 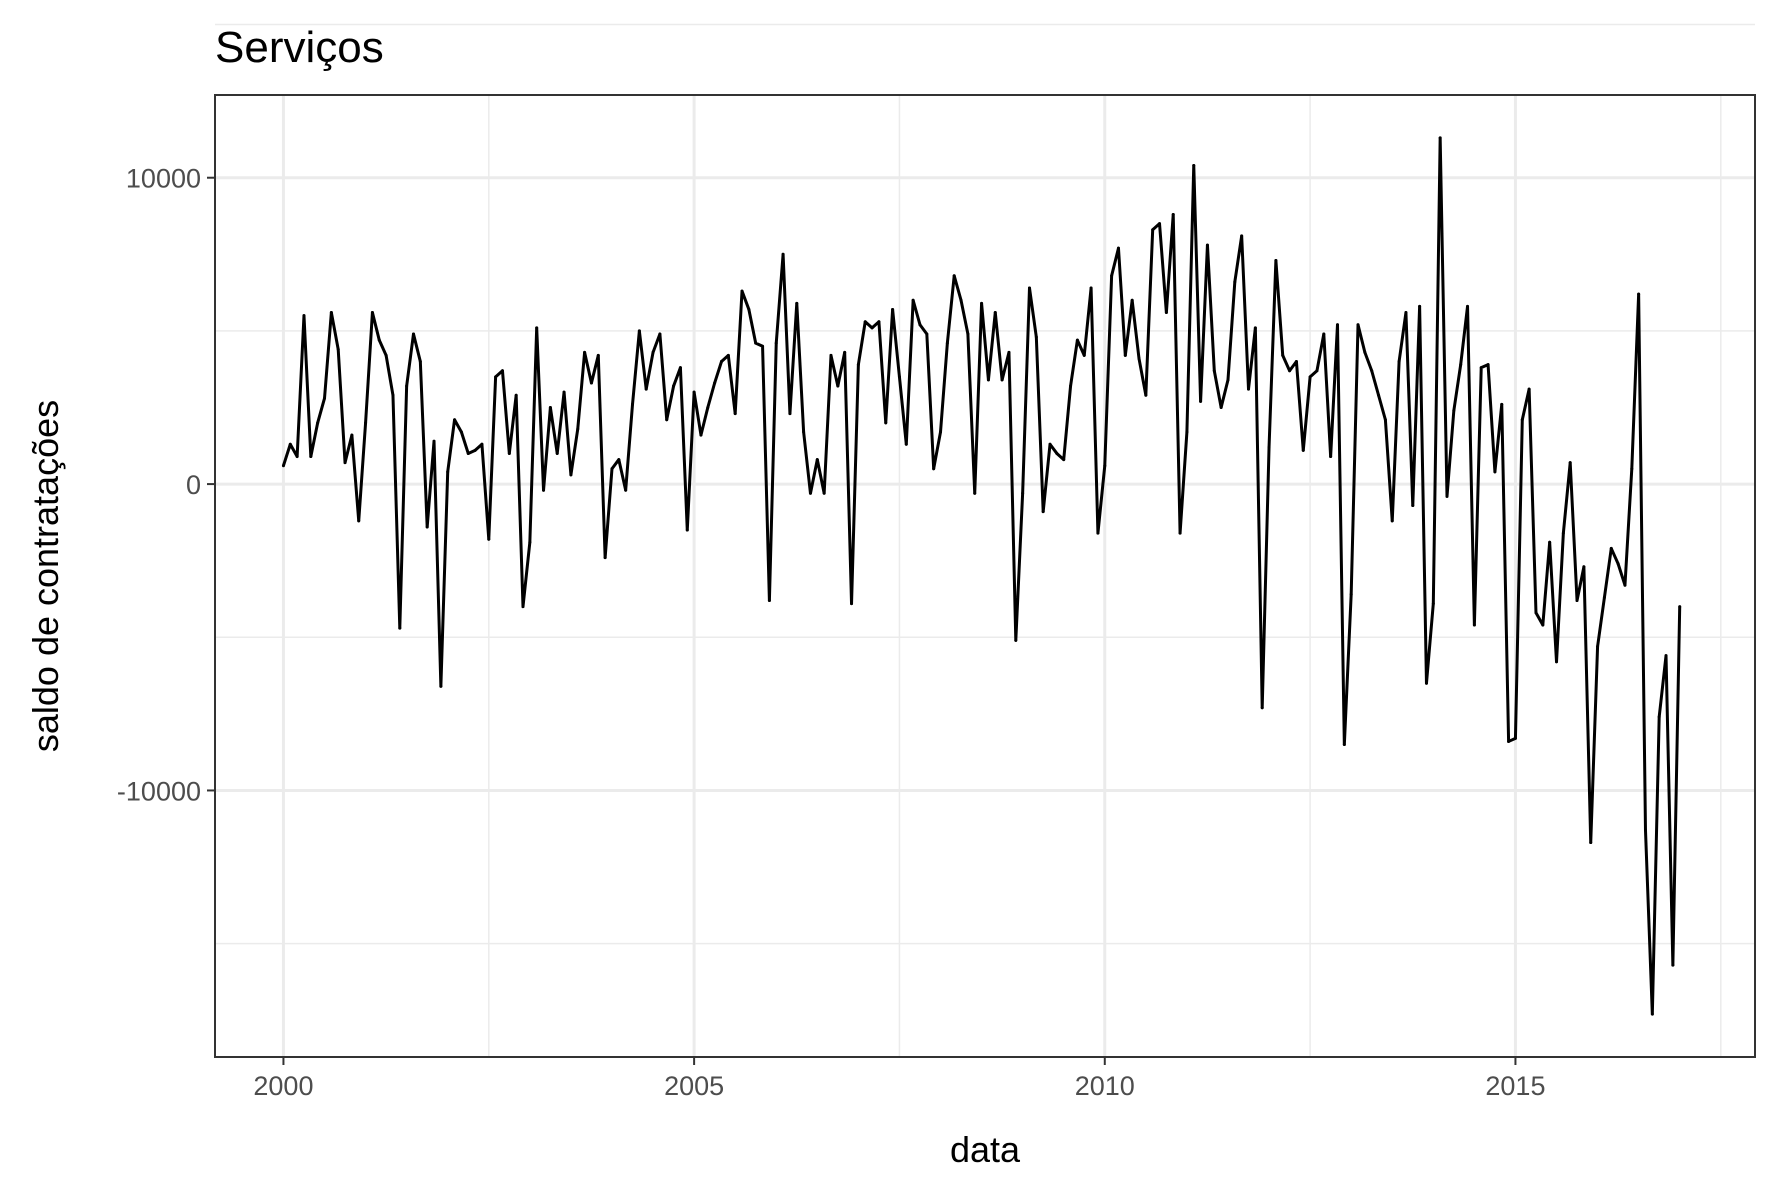 I want to click on y-tick-label: -10000, so click(x=159, y=791).